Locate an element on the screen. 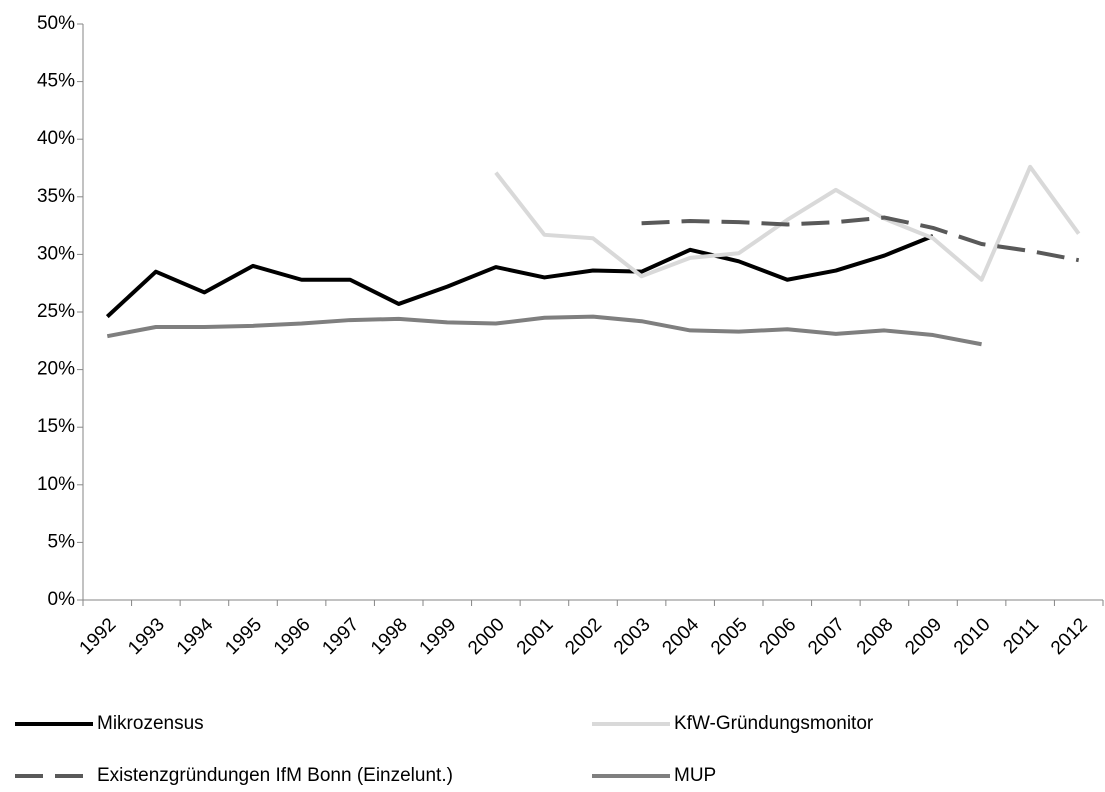 Image resolution: width=1105 pixels, height=792 pixels. x-tick-label: 2005 is located at coordinates (729, 636).